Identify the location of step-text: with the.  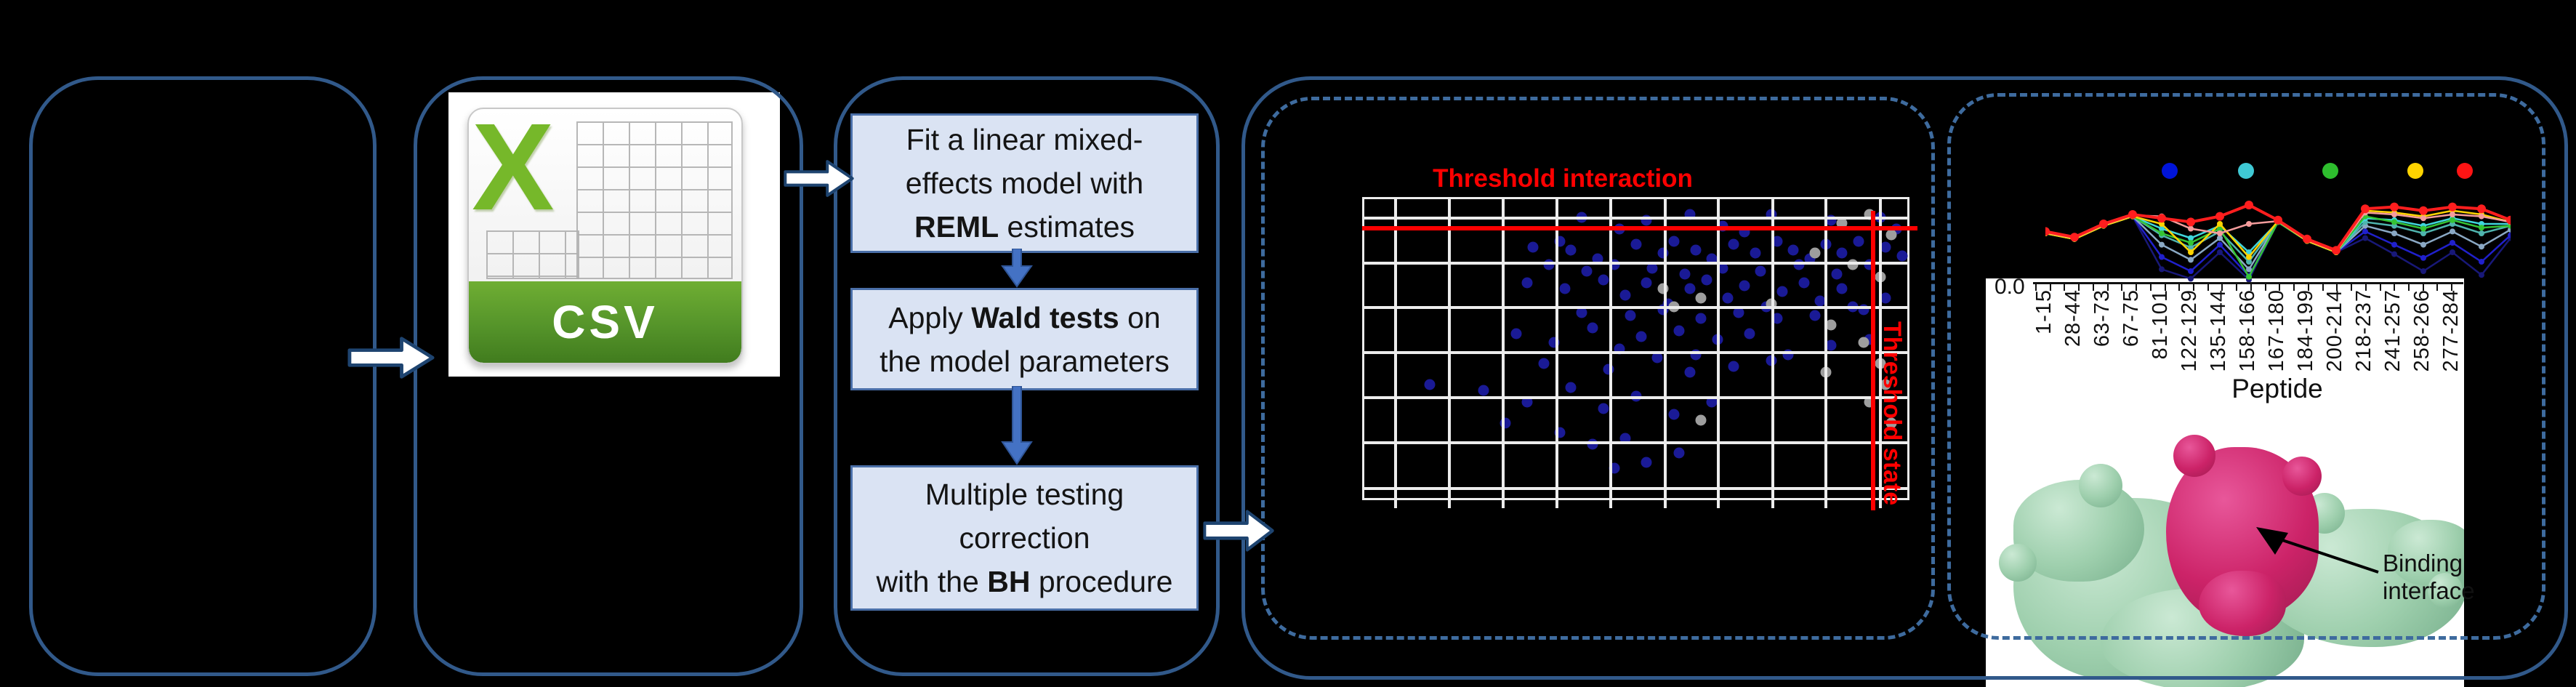
(932, 581).